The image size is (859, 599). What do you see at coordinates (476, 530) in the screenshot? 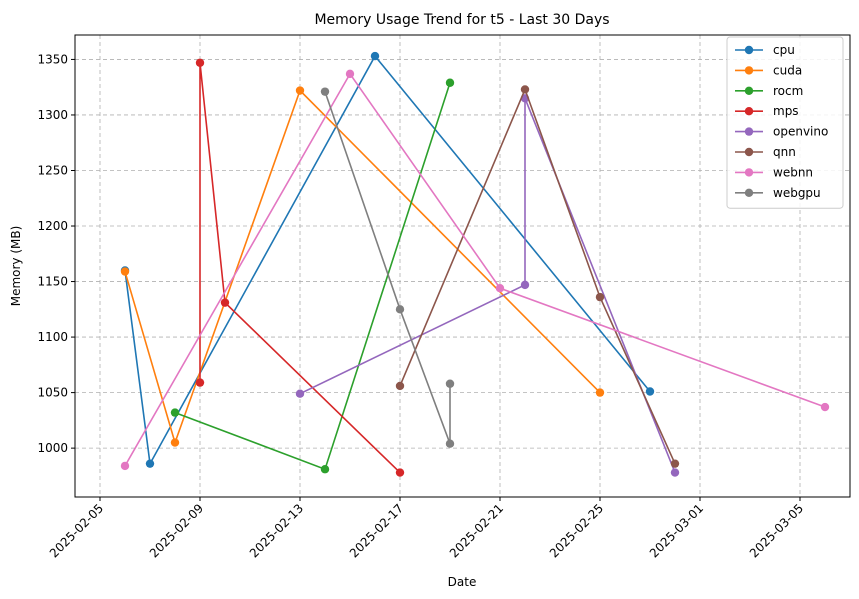
I see `x-tick-label: 2025-02-21` at bounding box center [476, 530].